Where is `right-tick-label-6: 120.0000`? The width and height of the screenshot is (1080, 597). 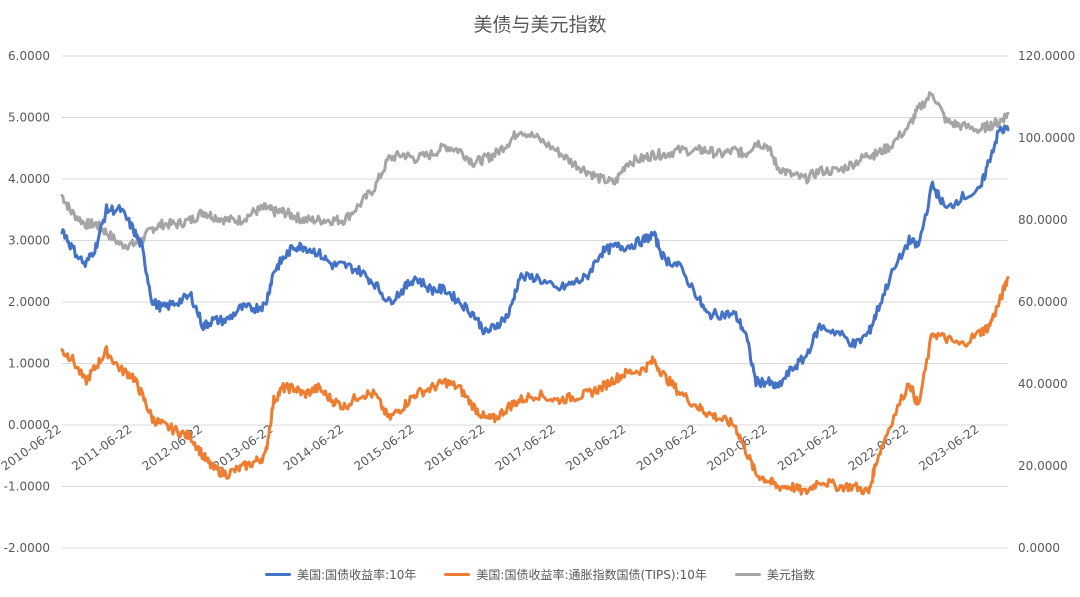 right-tick-label-6: 120.0000 is located at coordinates (1046, 56).